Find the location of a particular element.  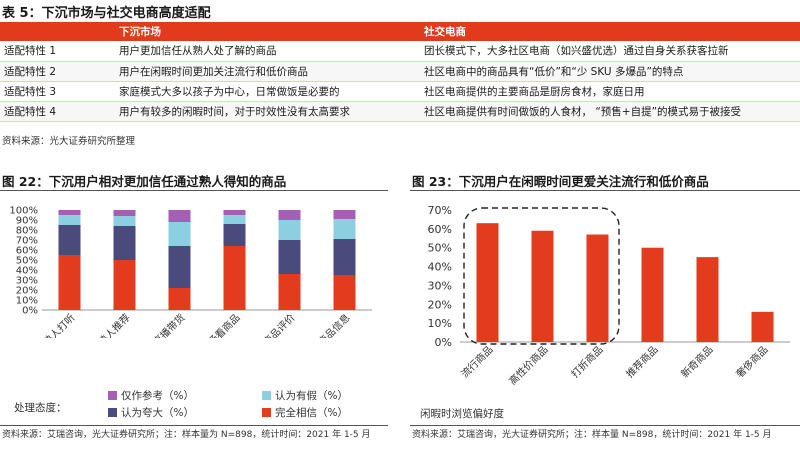

legend-label-reference: 仅作参考（%） is located at coordinates (157, 396).